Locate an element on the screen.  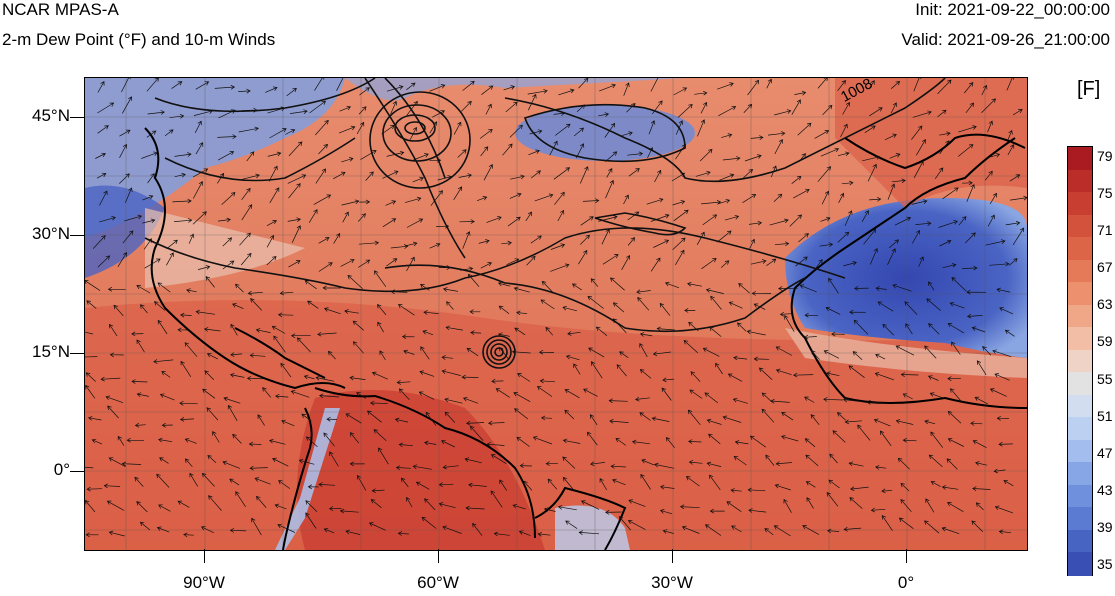
colorbar-segment is located at coordinates (1080, 226).